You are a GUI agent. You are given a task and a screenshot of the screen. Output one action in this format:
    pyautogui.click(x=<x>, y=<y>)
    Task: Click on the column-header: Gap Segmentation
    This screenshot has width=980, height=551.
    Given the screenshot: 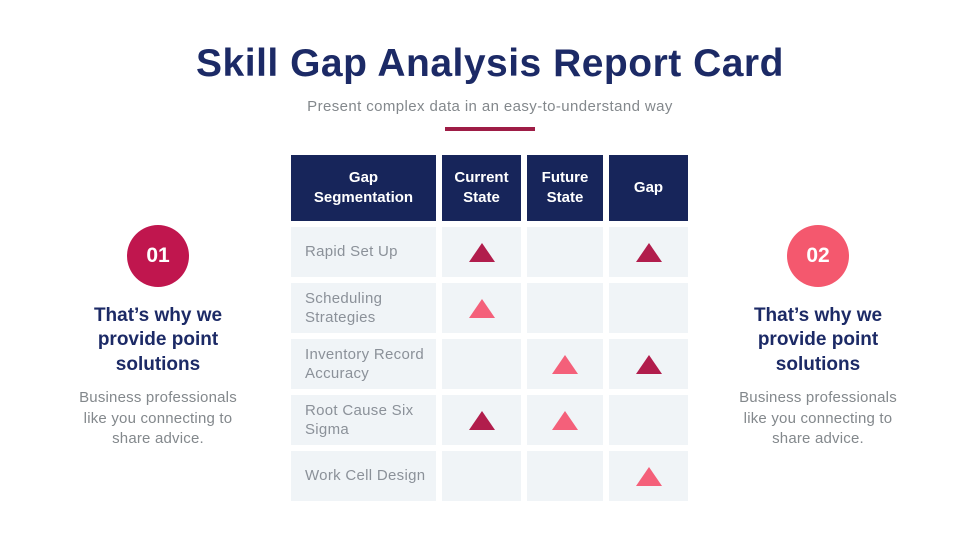 What is the action you would take?
    pyautogui.click(x=363, y=188)
    